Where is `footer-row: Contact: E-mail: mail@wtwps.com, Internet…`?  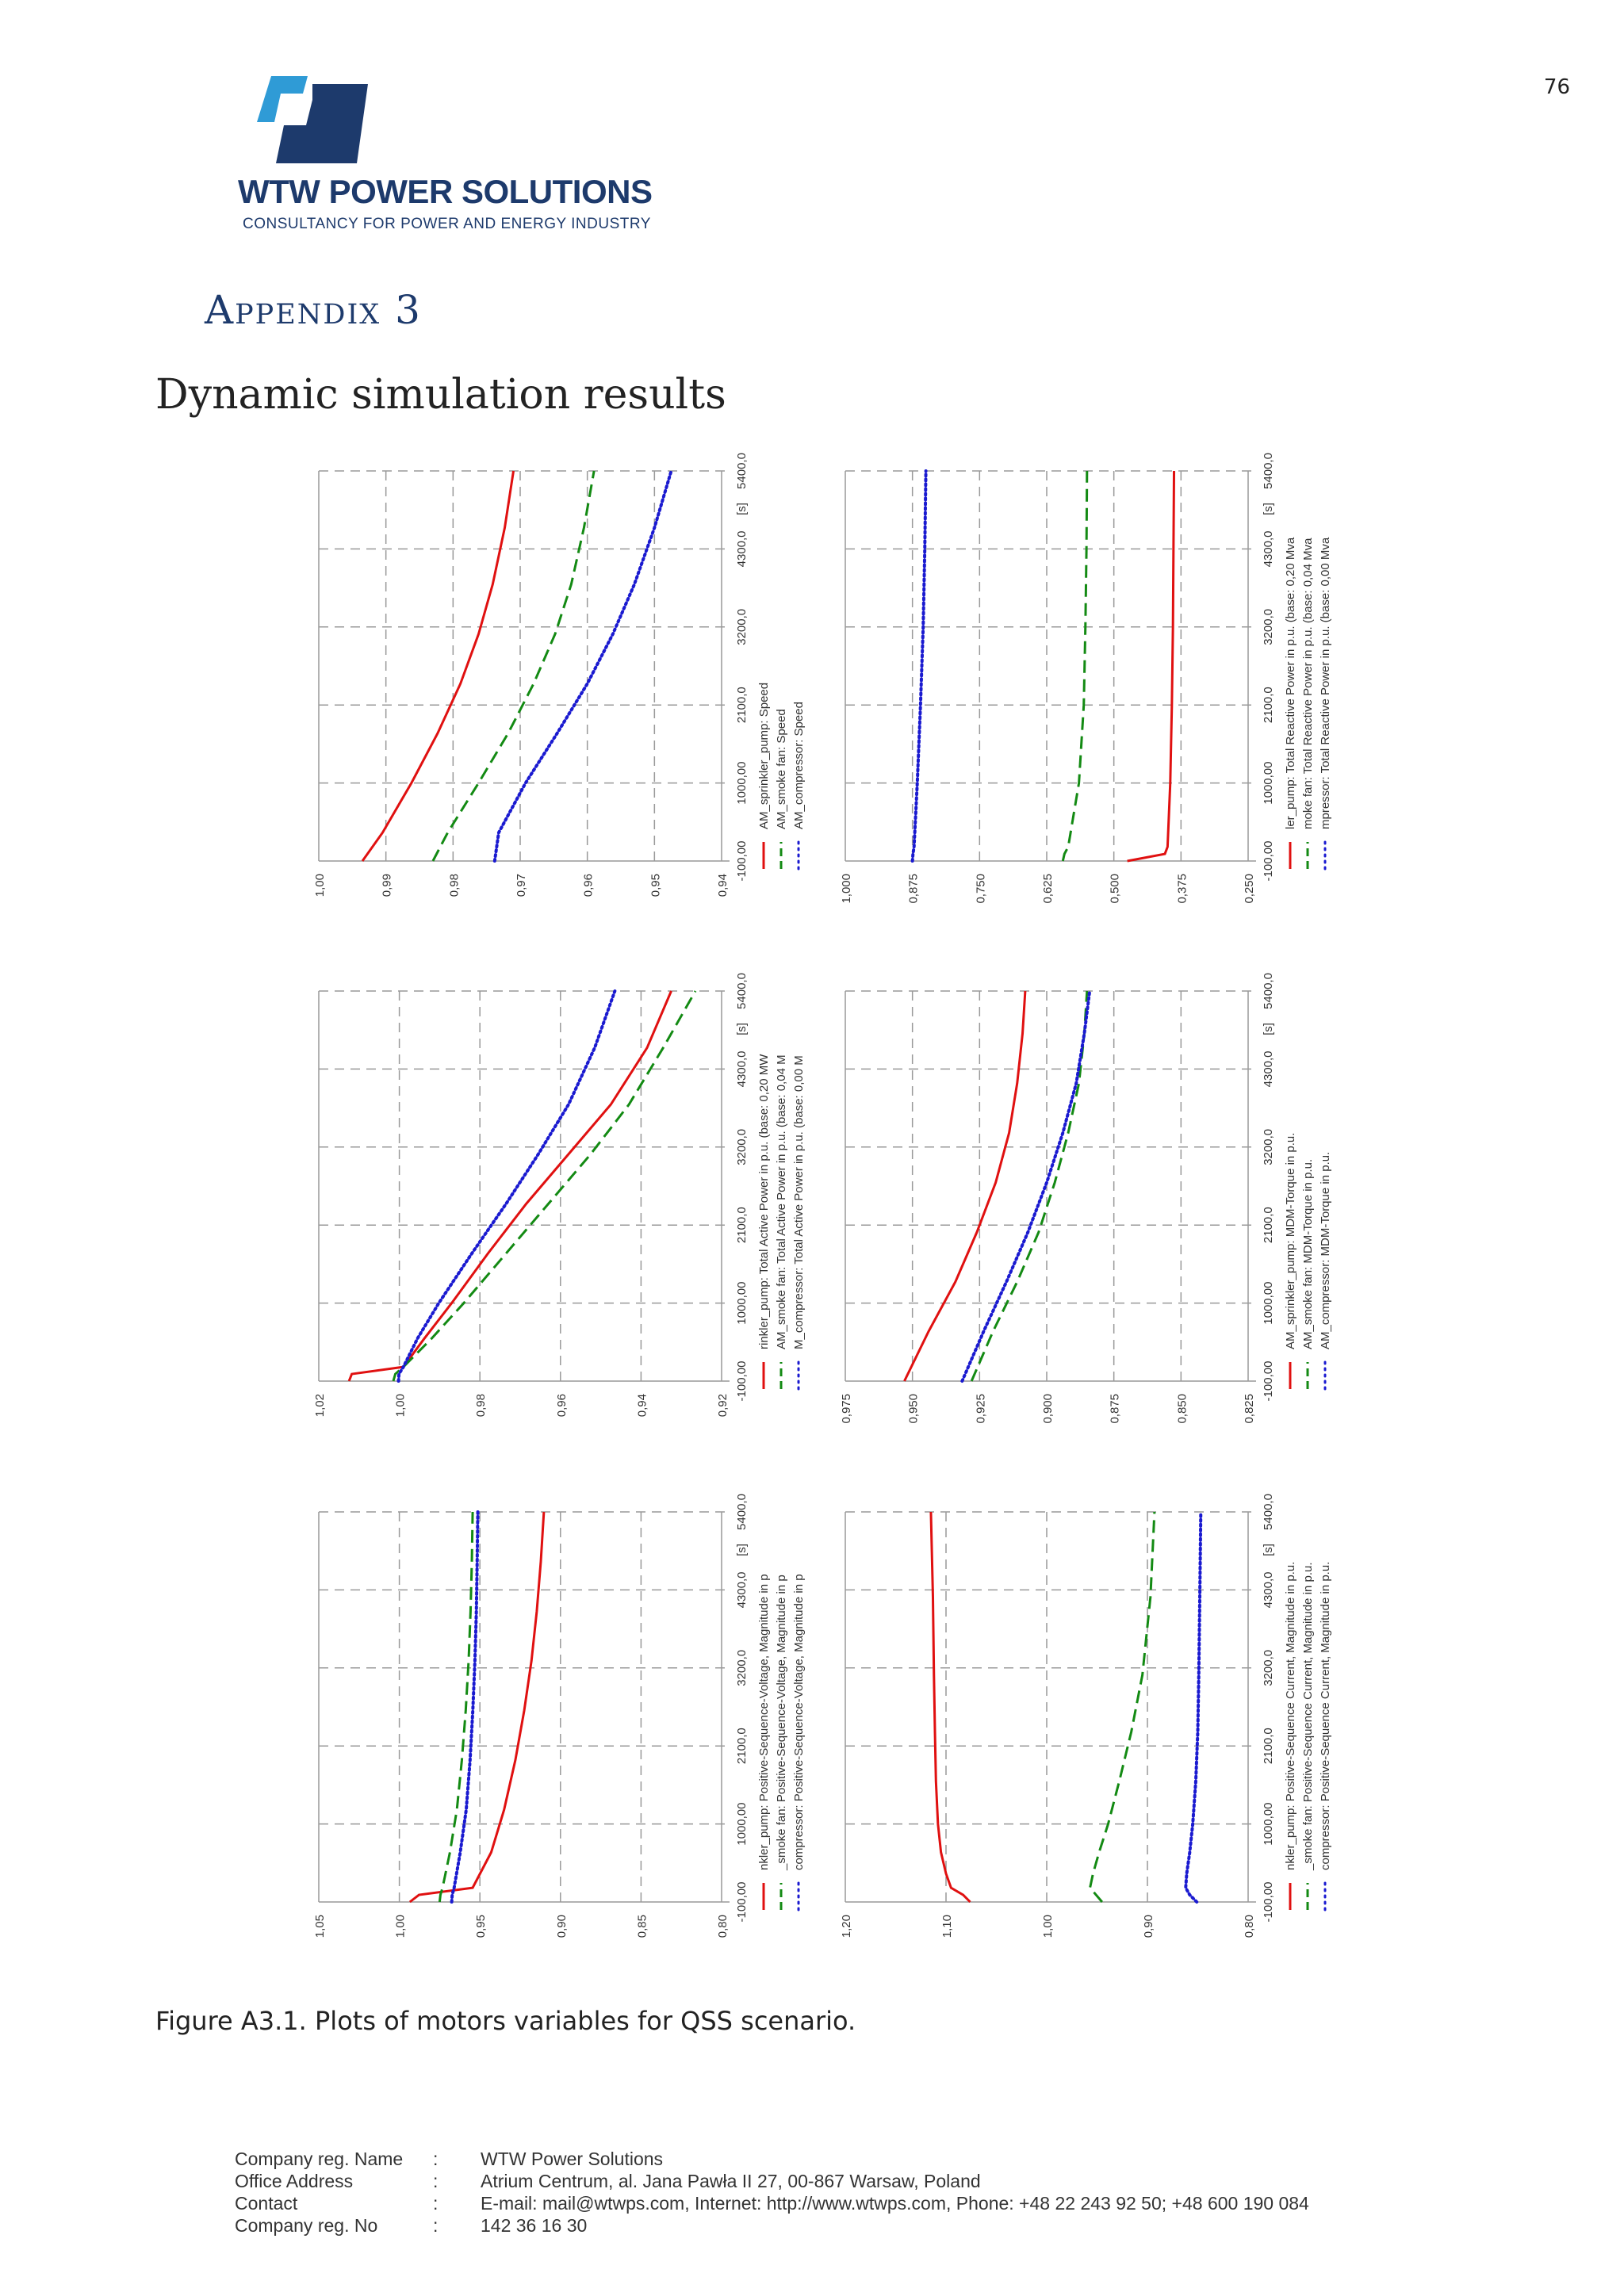 footer-row: Contact: E-mail: mail@wtwps.com, Internet… is located at coordinates (772, 2204).